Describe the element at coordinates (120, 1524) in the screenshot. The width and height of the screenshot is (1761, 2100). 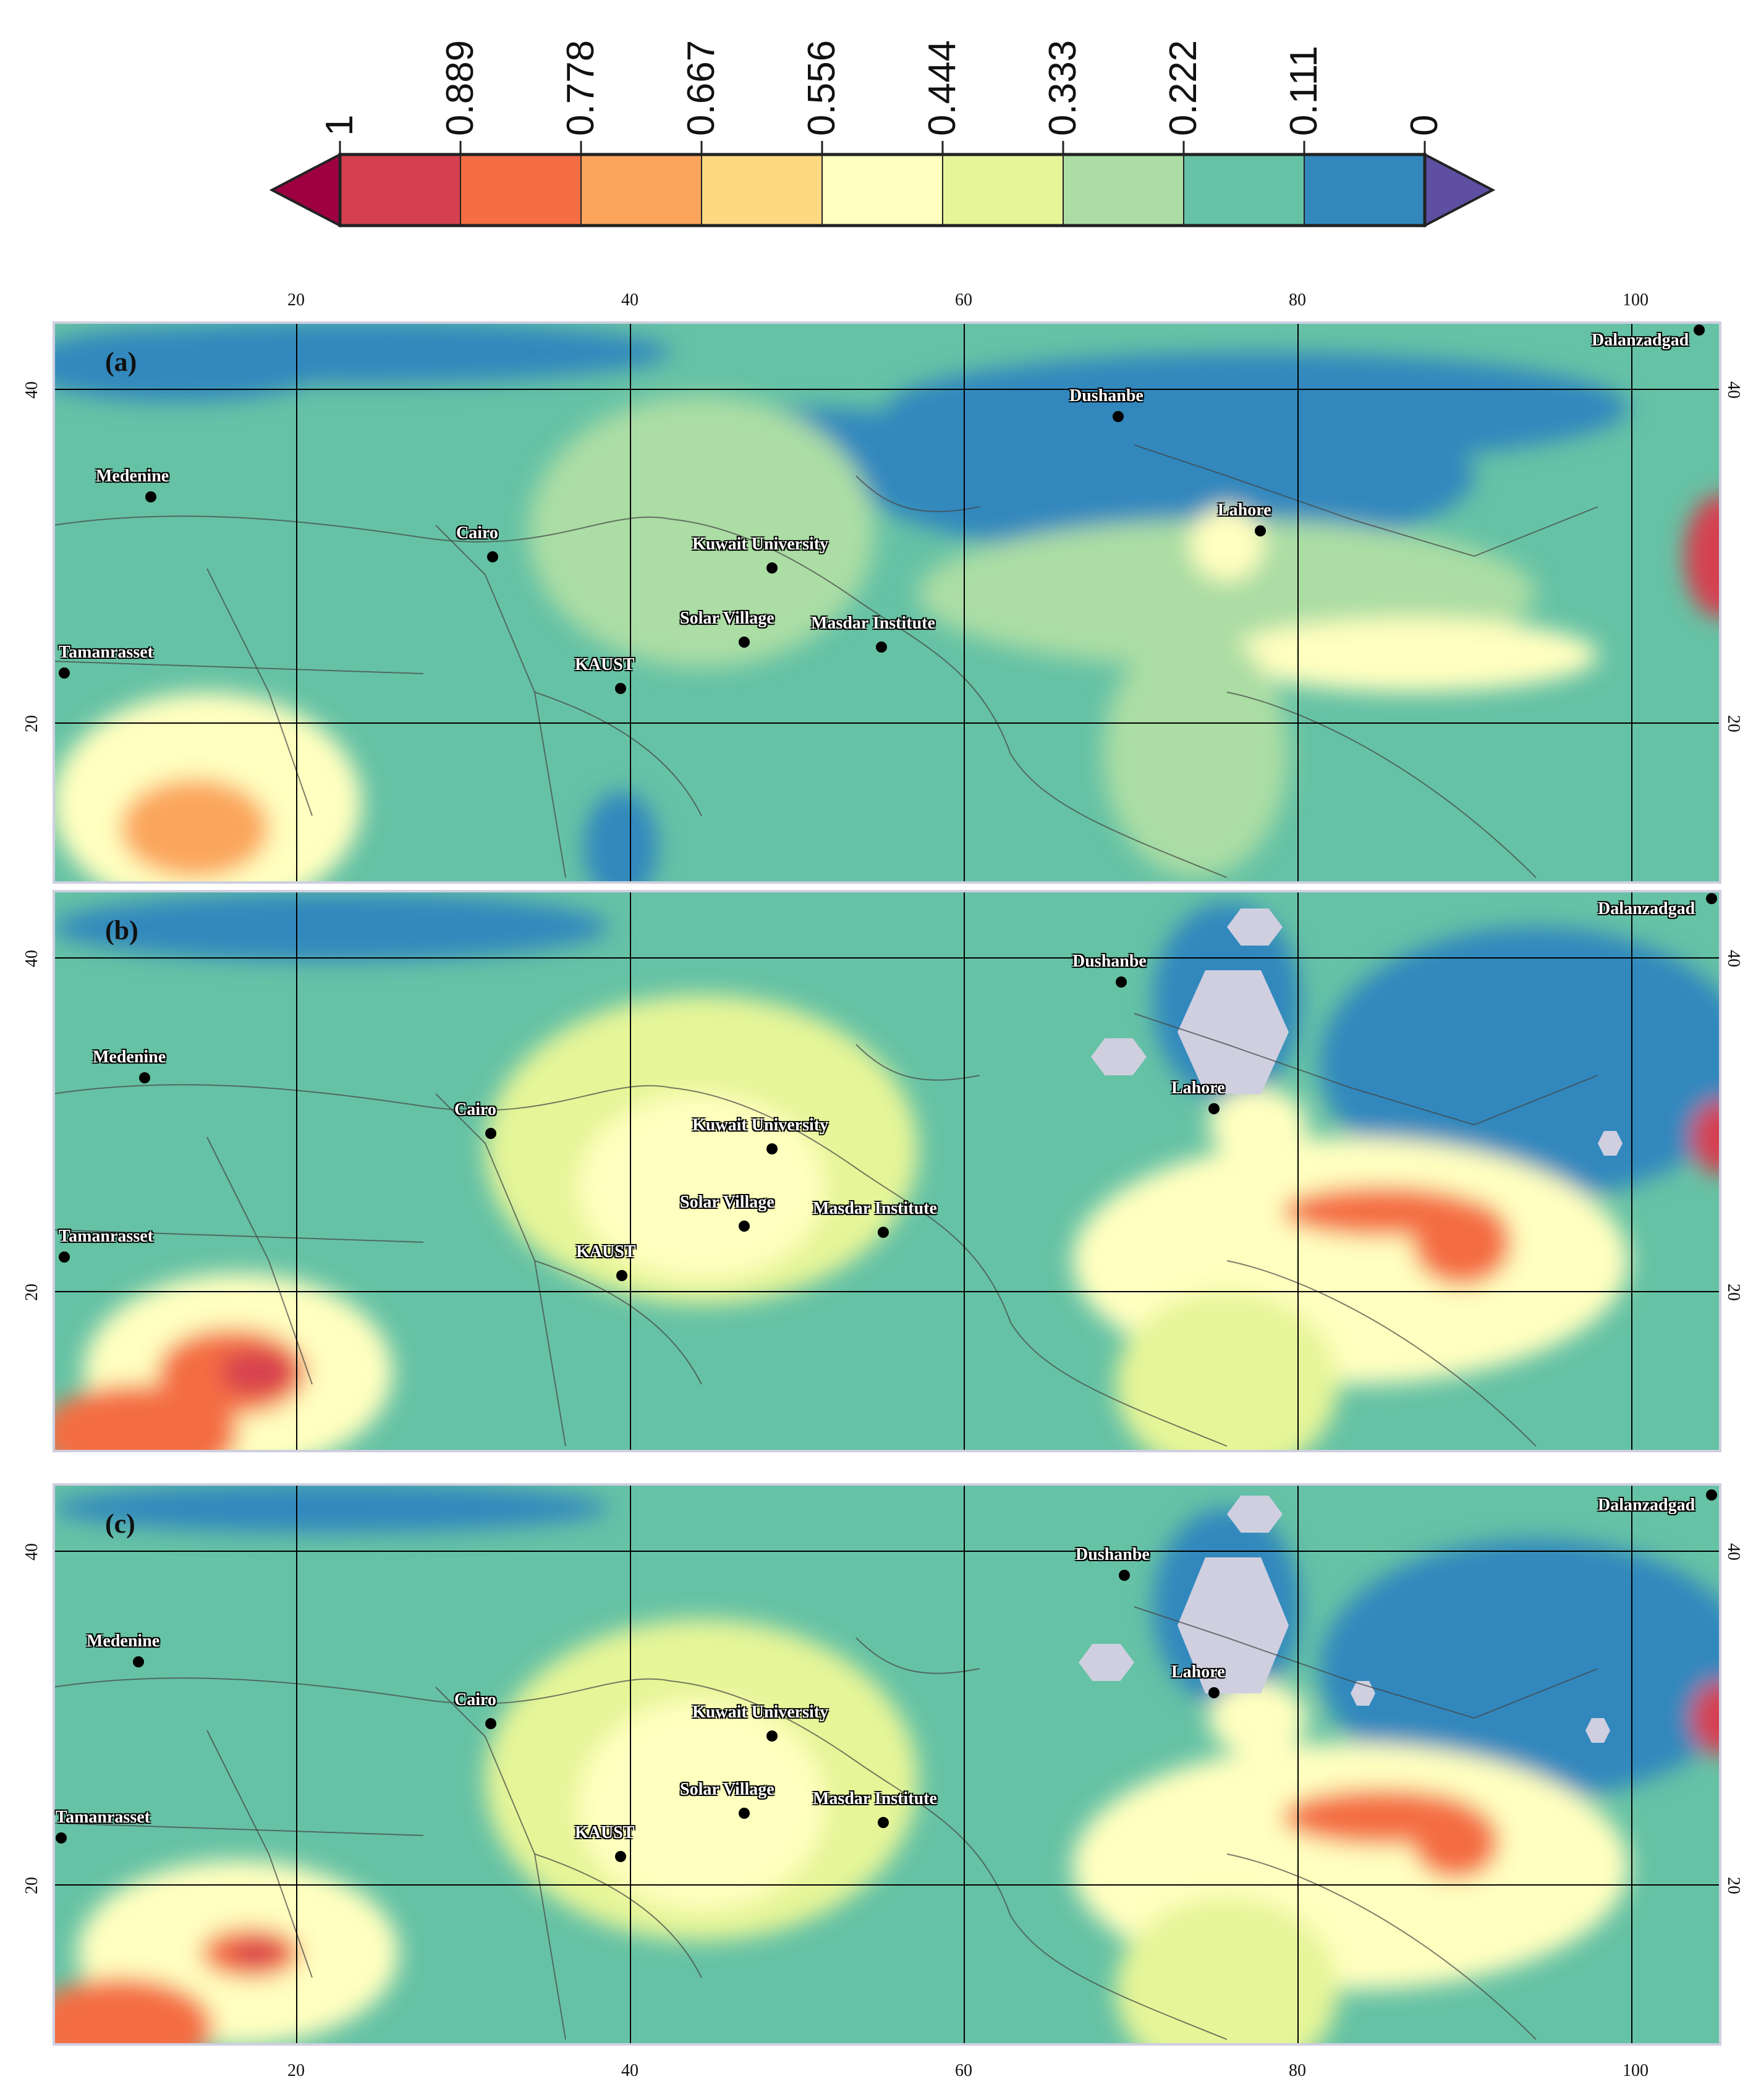
I see `panel-label: (c)` at that location.